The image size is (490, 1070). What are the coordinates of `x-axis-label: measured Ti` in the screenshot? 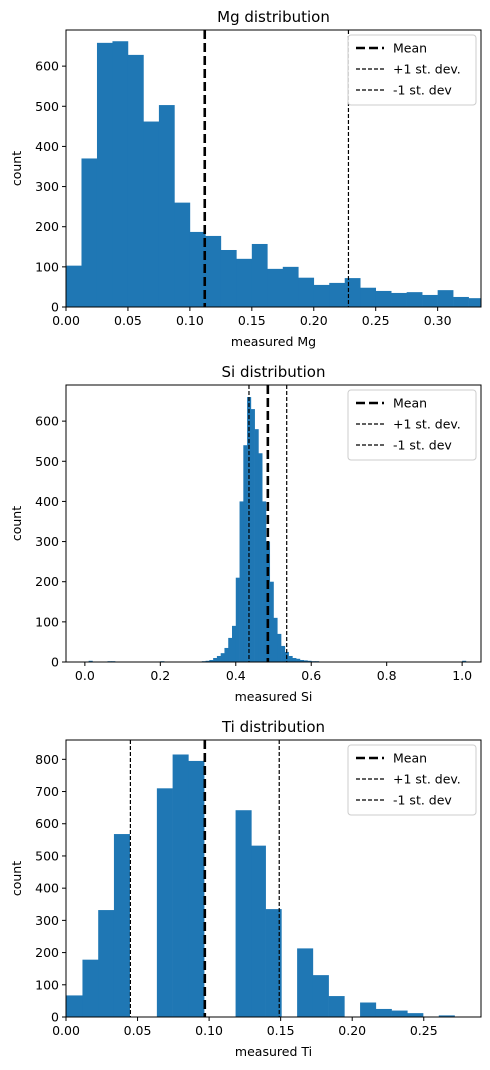 It's located at (273, 1051).